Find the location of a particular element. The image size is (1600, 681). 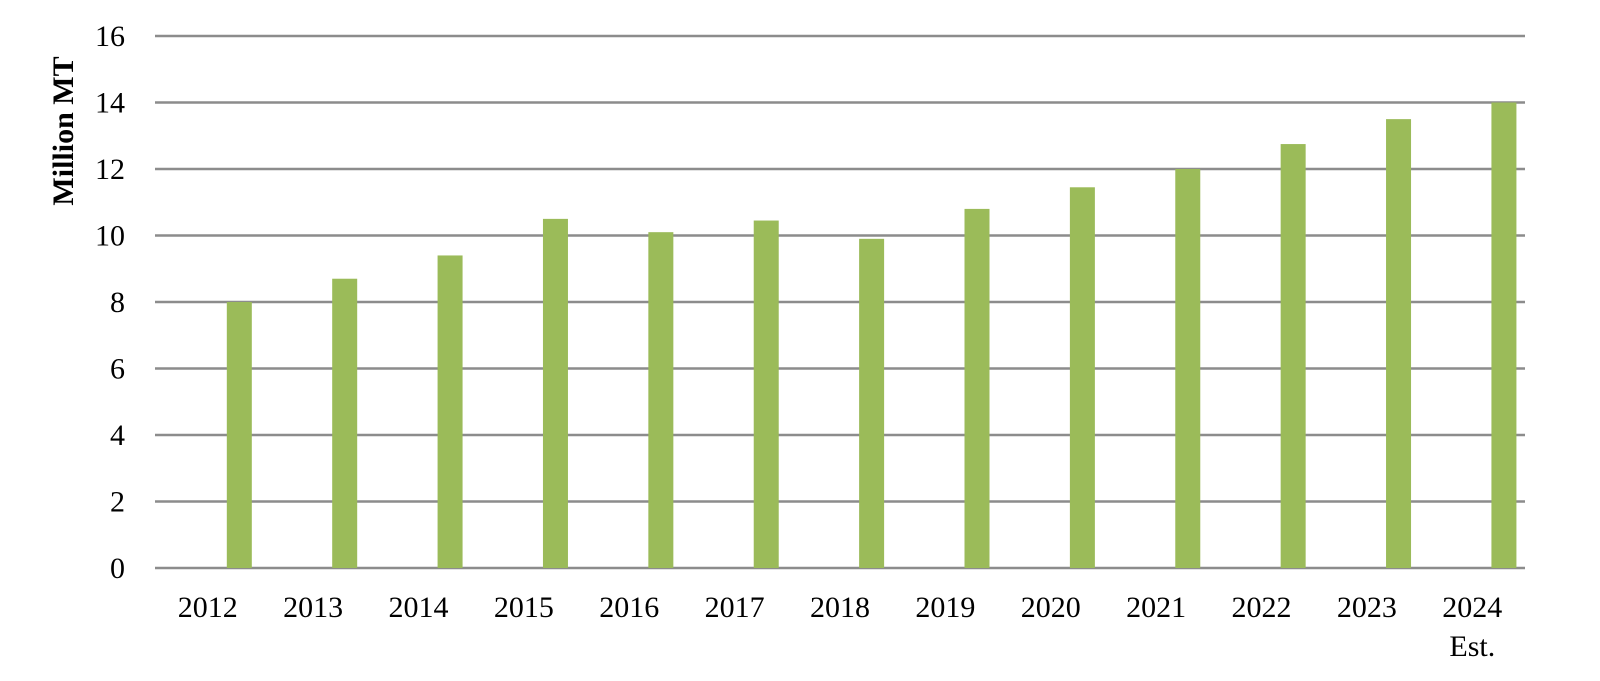

x-tick-label: 2014 is located at coordinates (418, 607).